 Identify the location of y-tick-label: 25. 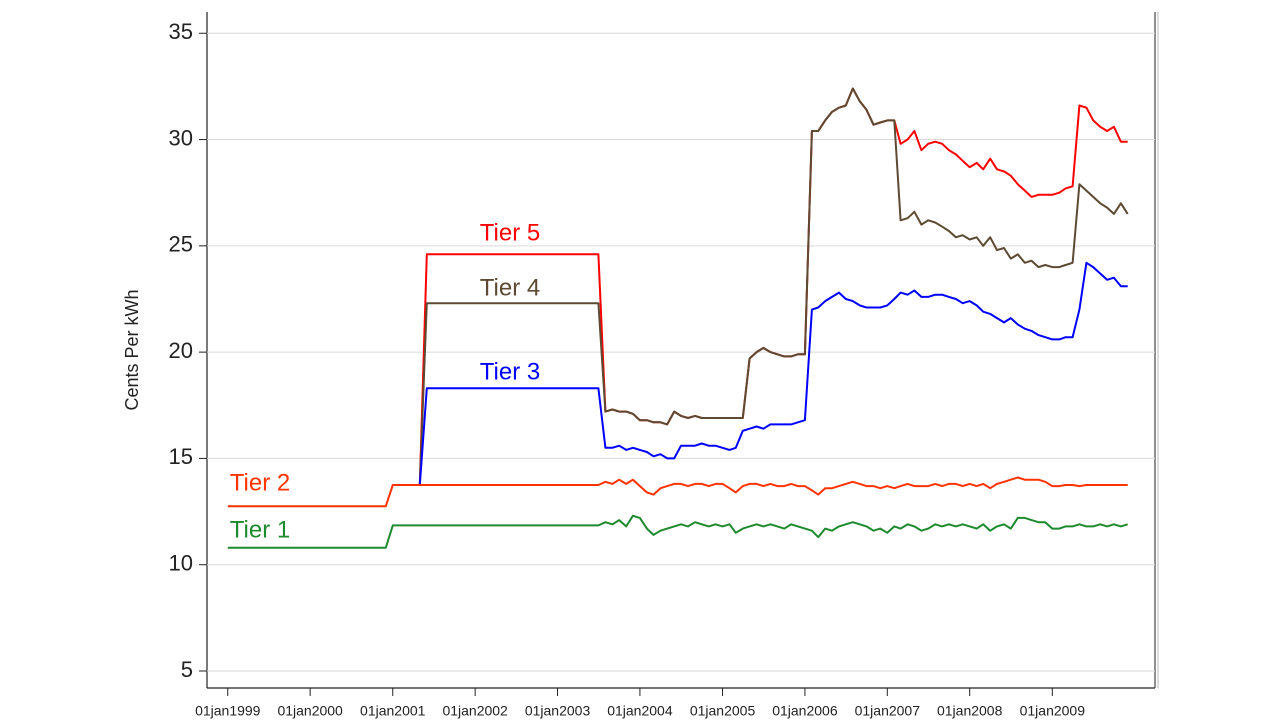
(181, 244).